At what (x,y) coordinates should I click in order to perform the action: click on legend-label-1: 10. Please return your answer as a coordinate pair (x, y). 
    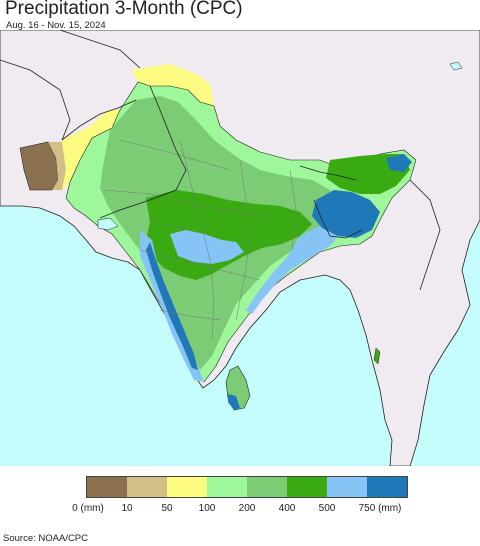
    Looking at the image, I should click on (127, 508).